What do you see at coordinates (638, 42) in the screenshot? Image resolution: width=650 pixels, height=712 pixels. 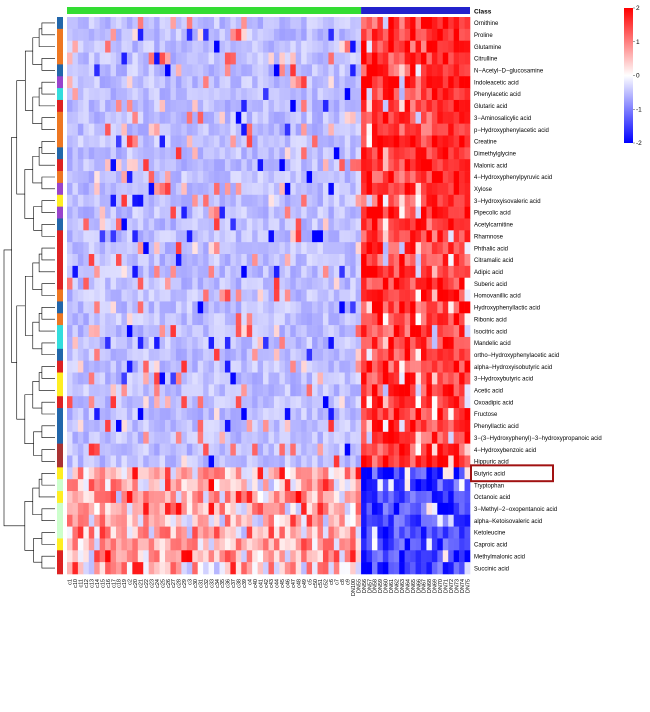 I see `legend-tick-label: 1` at bounding box center [638, 42].